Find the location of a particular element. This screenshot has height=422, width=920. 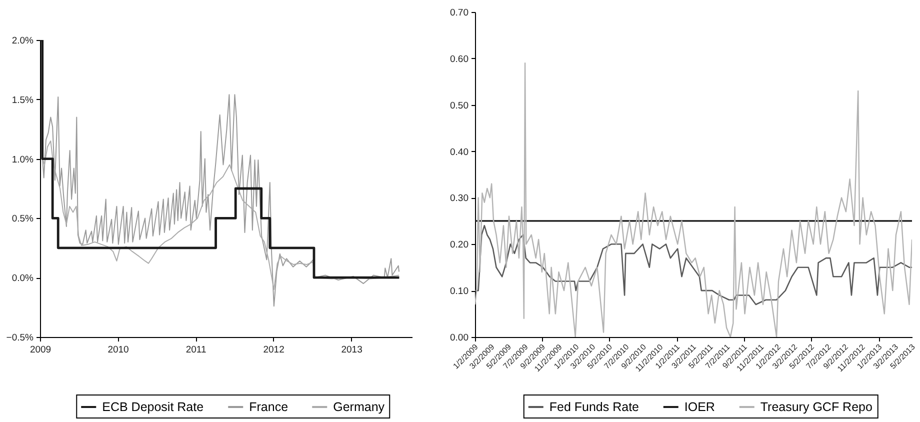

y-tick-label: 0.00 is located at coordinates (459, 338).